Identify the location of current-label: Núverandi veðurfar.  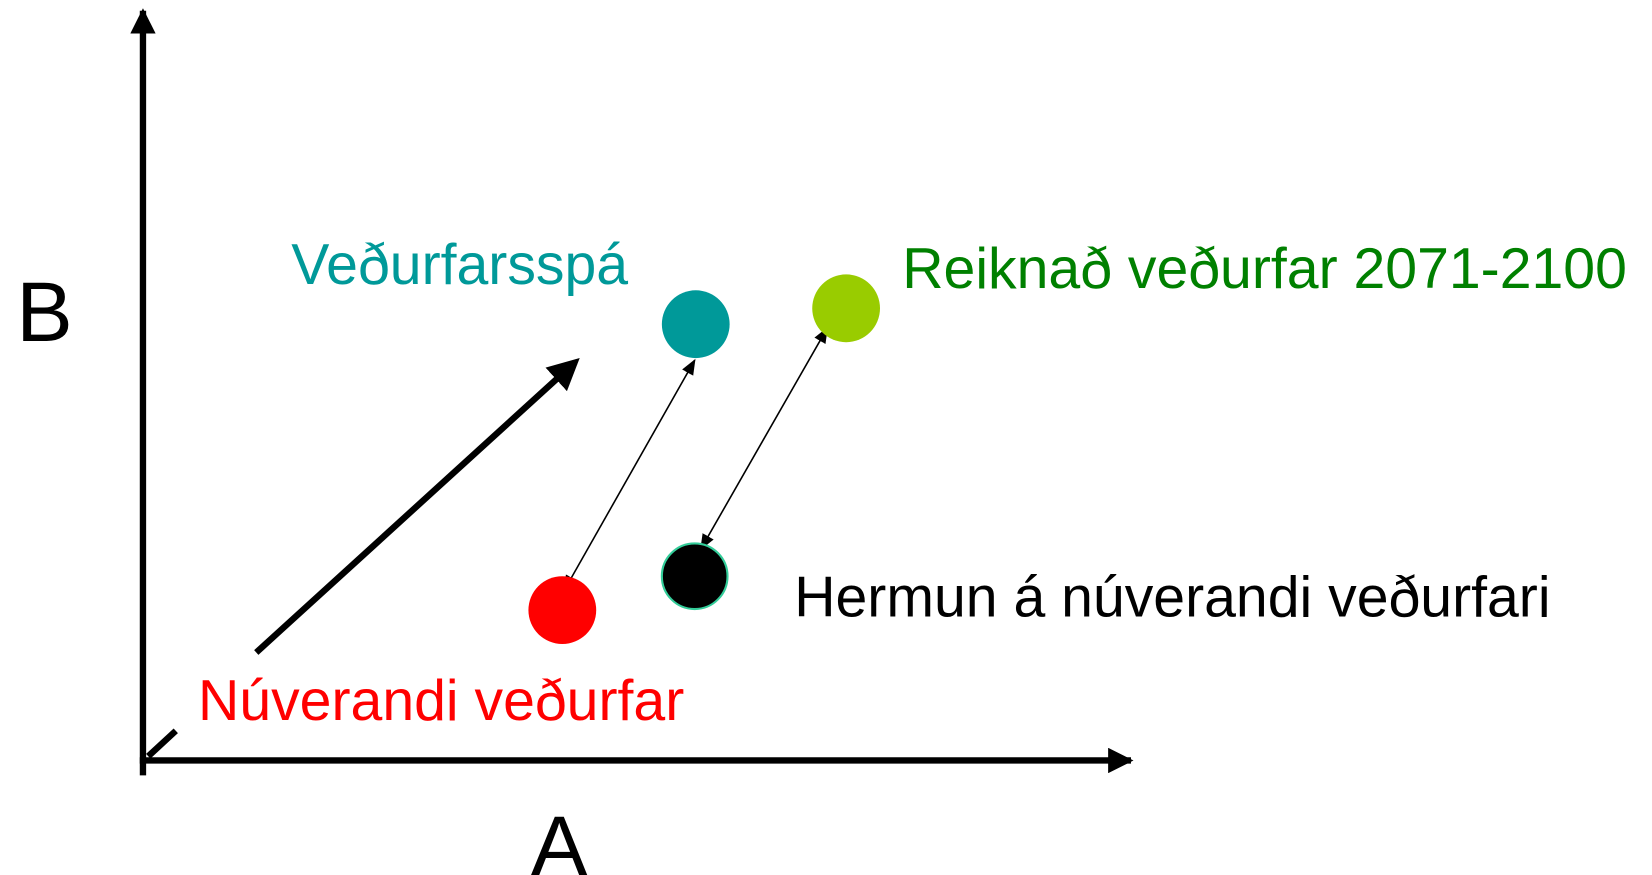
(441, 701).